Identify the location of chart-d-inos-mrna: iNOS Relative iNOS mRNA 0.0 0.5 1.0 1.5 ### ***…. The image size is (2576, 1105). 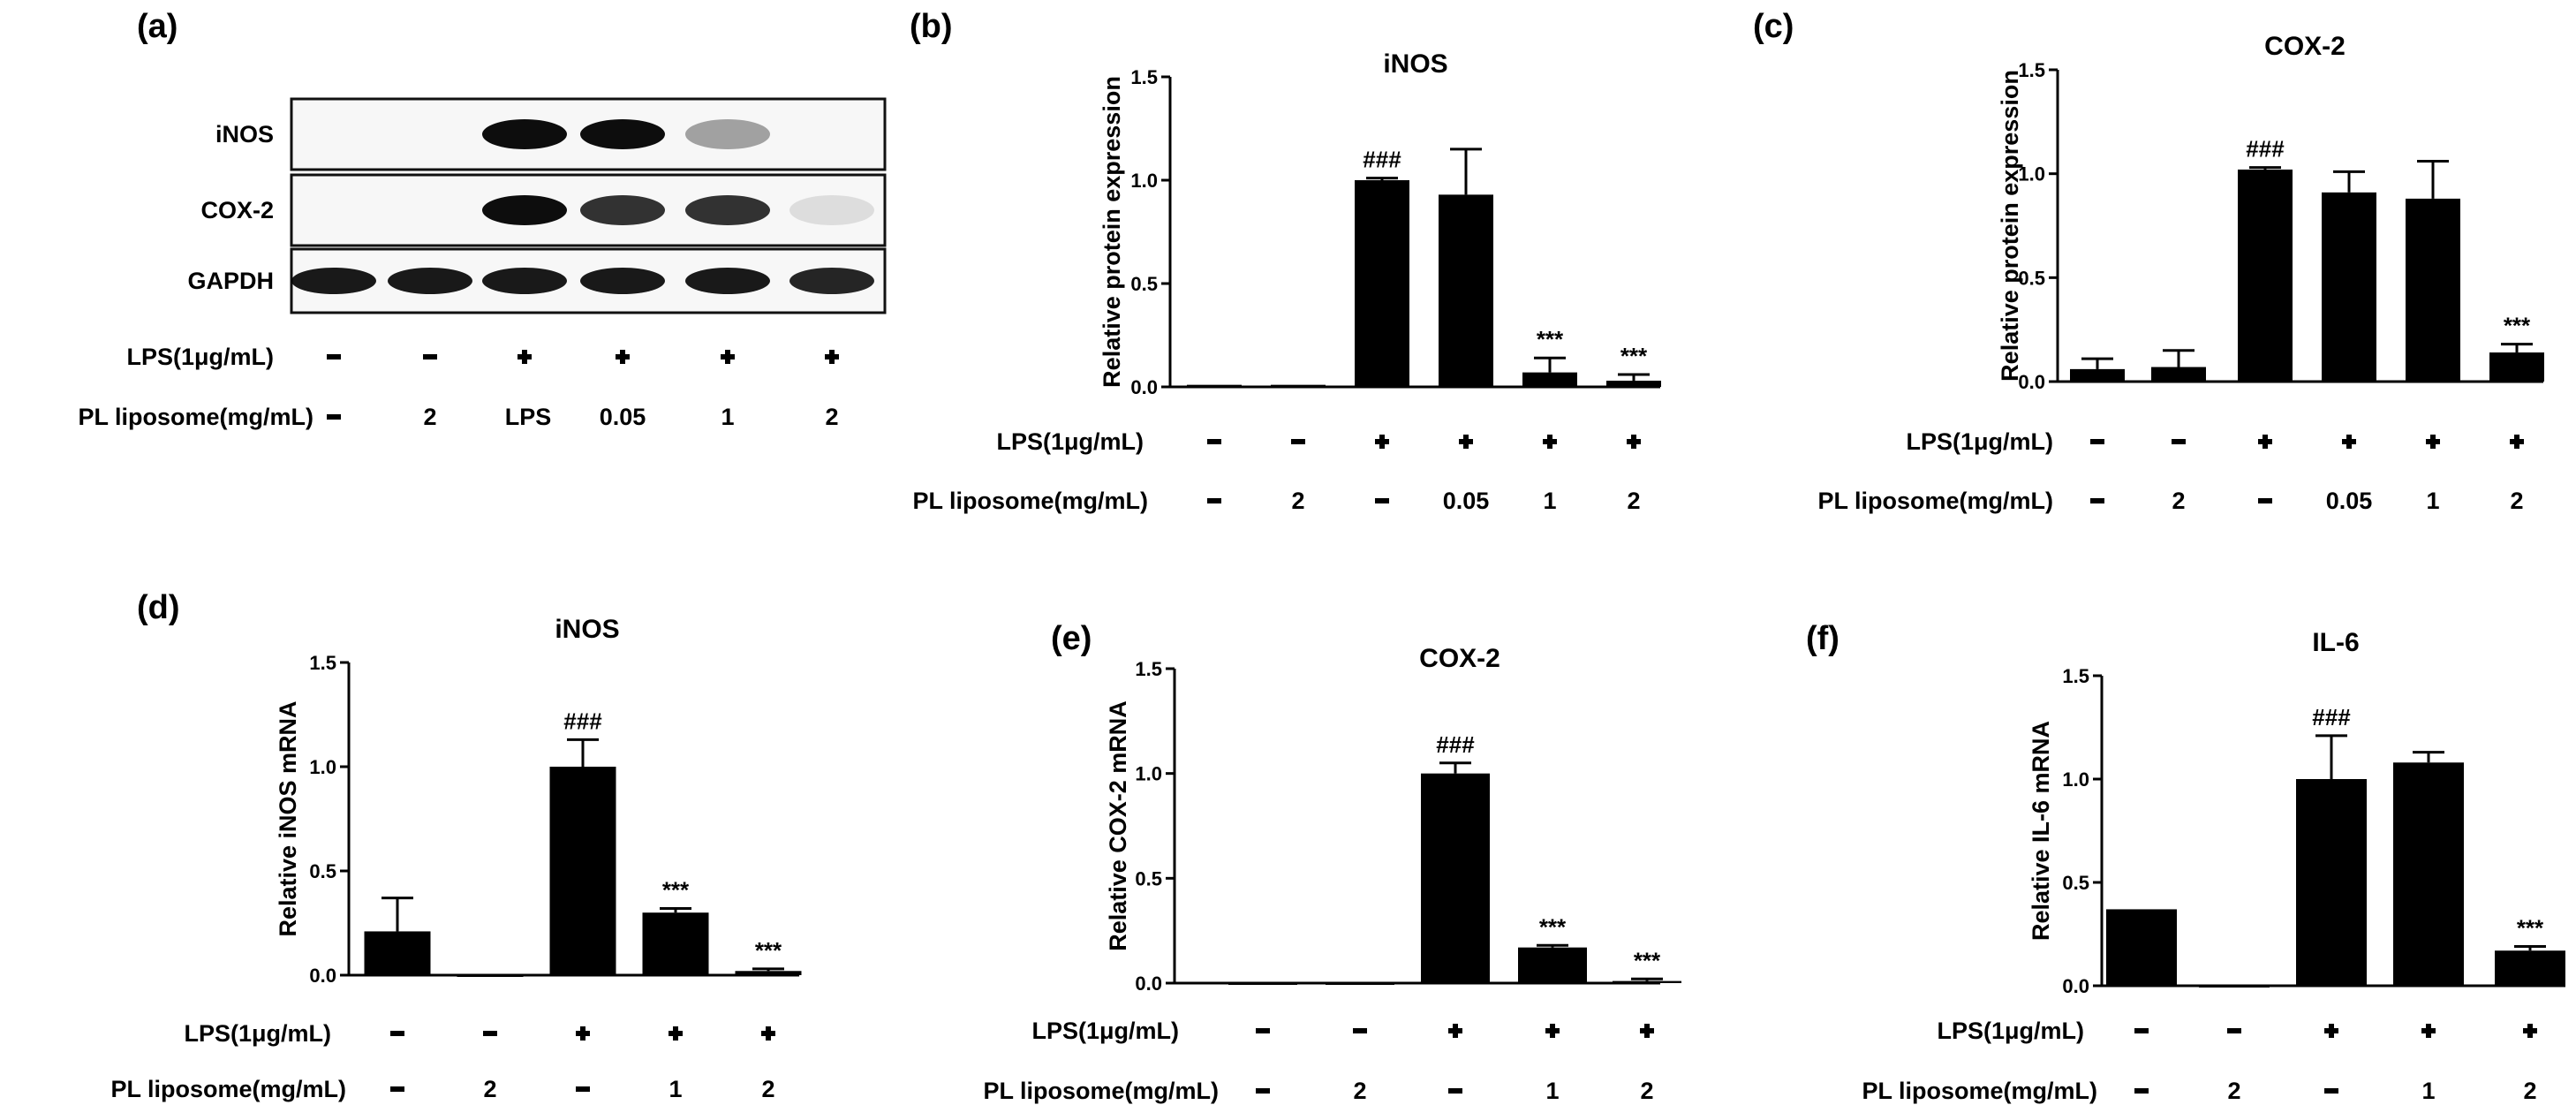
(456, 858).